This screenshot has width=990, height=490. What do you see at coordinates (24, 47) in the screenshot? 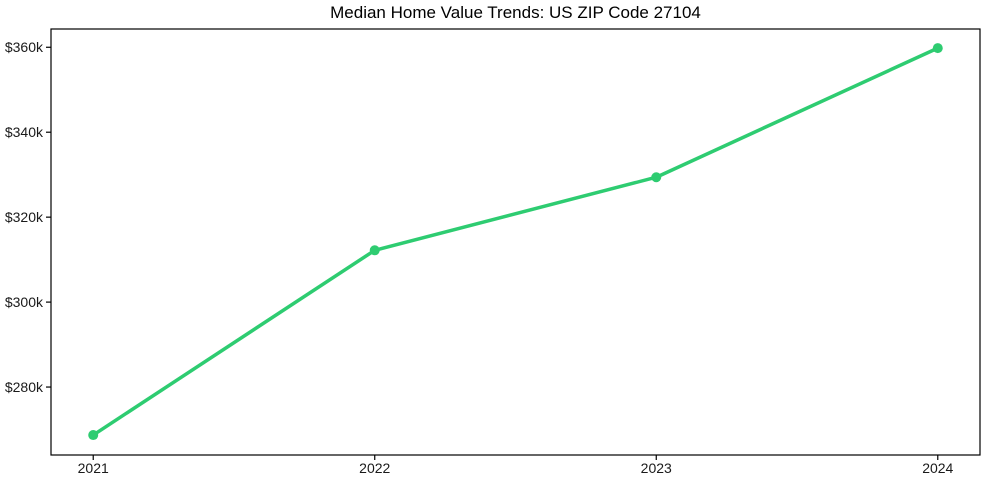
I see `y-tick-label: $360k` at bounding box center [24, 47].